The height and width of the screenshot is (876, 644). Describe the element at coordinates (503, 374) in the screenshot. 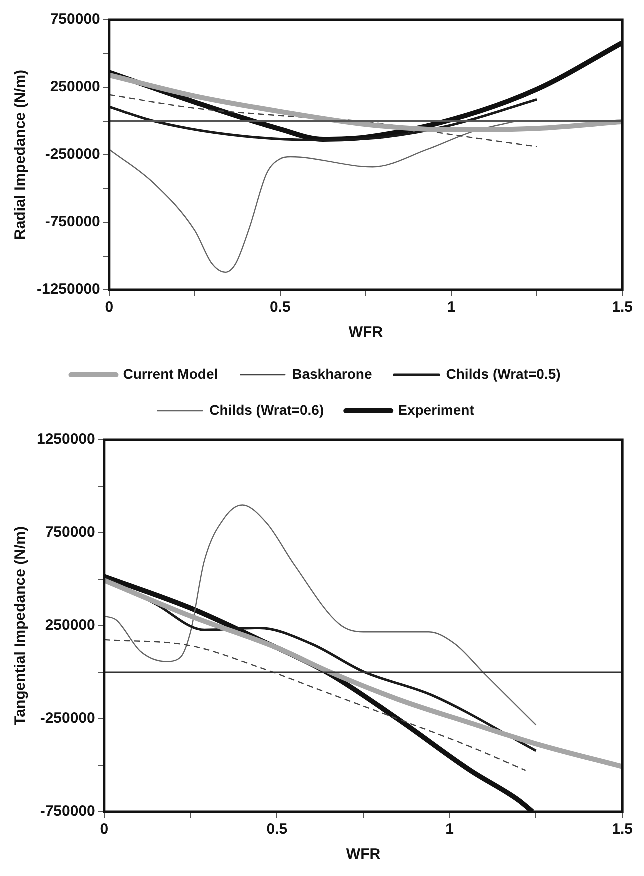

I see `legend-label: Childs (Wrat=0.5)` at that location.